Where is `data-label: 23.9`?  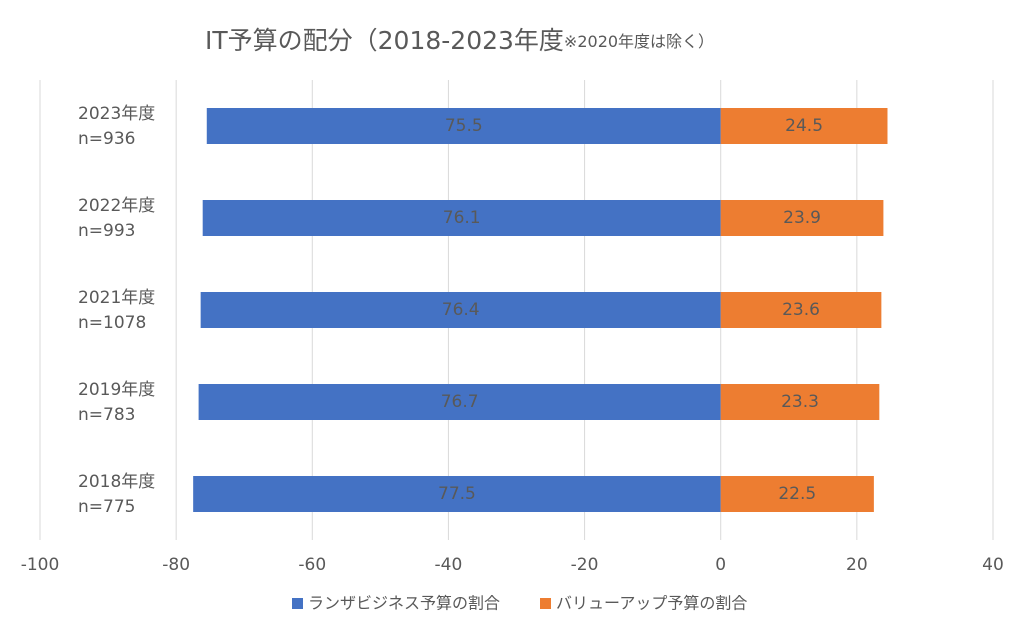 data-label: 23.9 is located at coordinates (802, 218).